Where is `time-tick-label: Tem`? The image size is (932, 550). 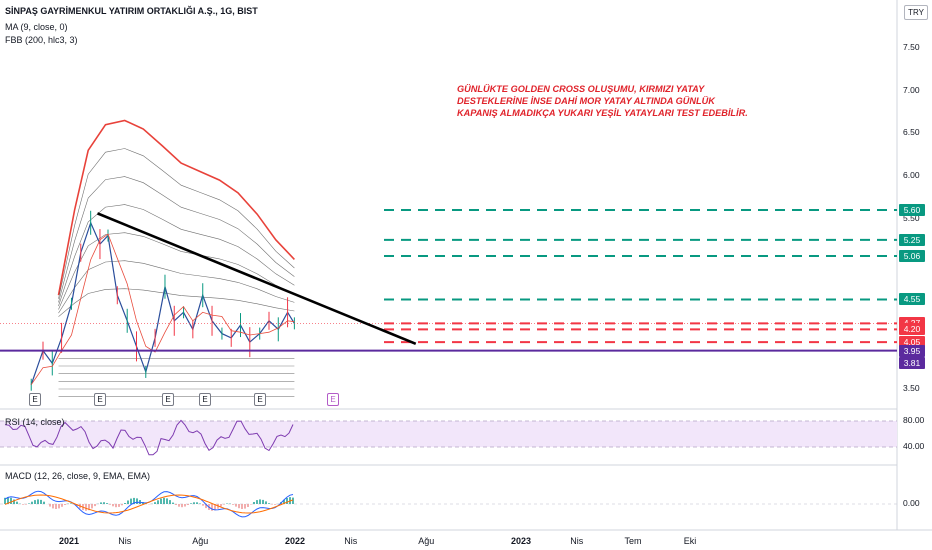 time-tick-label: Tem is located at coordinates (633, 541).